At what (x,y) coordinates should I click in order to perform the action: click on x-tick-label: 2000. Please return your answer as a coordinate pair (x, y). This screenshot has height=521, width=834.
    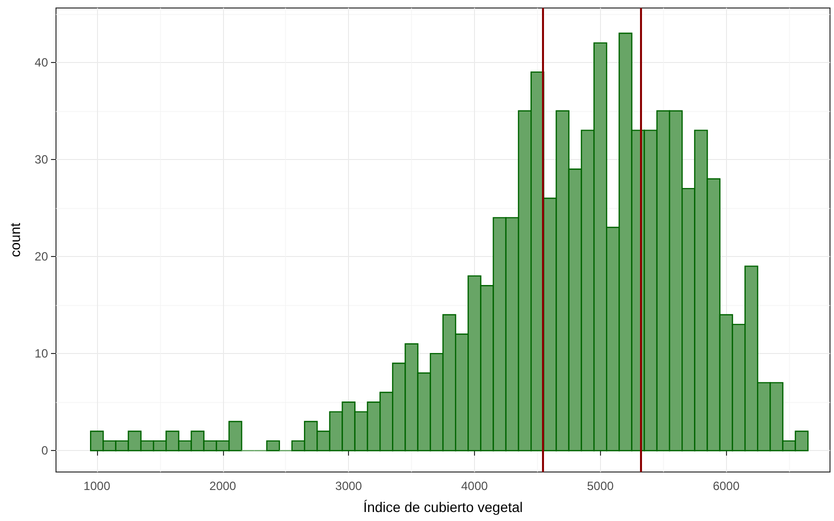
    Looking at the image, I should click on (222, 486).